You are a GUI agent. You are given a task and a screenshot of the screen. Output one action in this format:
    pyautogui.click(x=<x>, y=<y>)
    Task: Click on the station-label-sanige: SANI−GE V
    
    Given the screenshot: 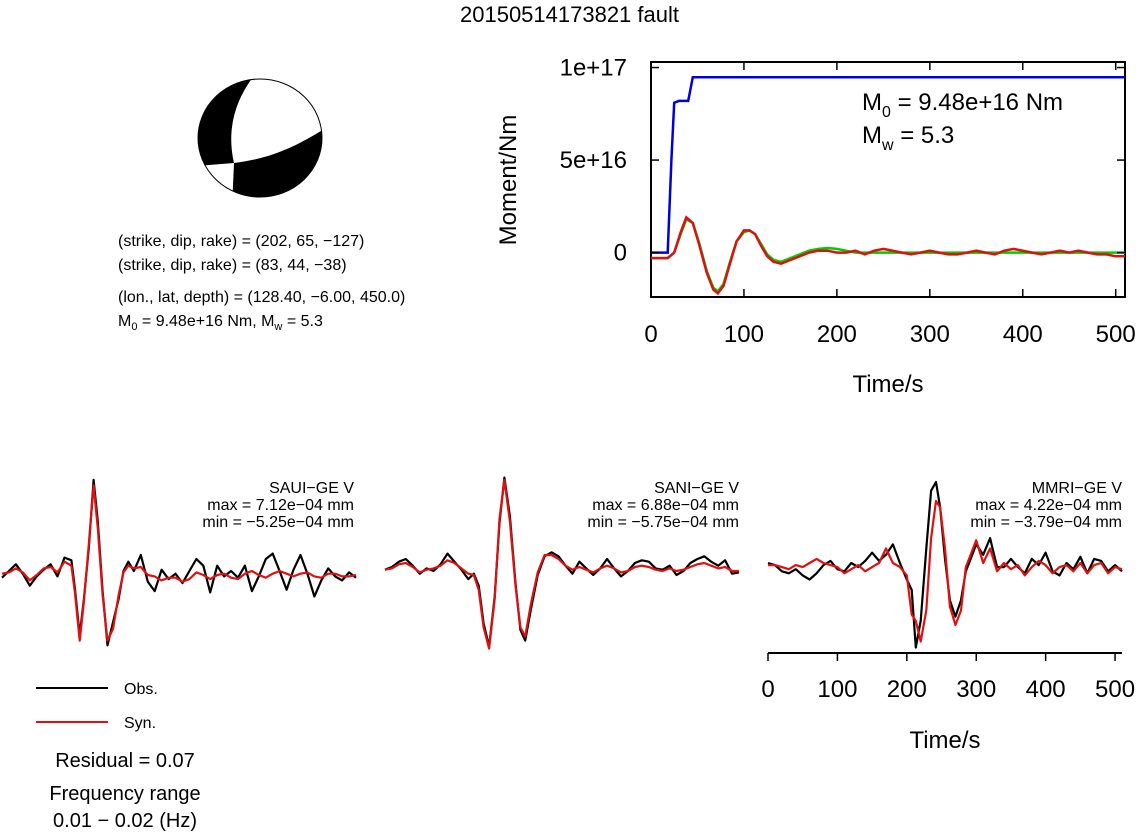 What is the action you would take?
    pyautogui.click(x=696, y=488)
    